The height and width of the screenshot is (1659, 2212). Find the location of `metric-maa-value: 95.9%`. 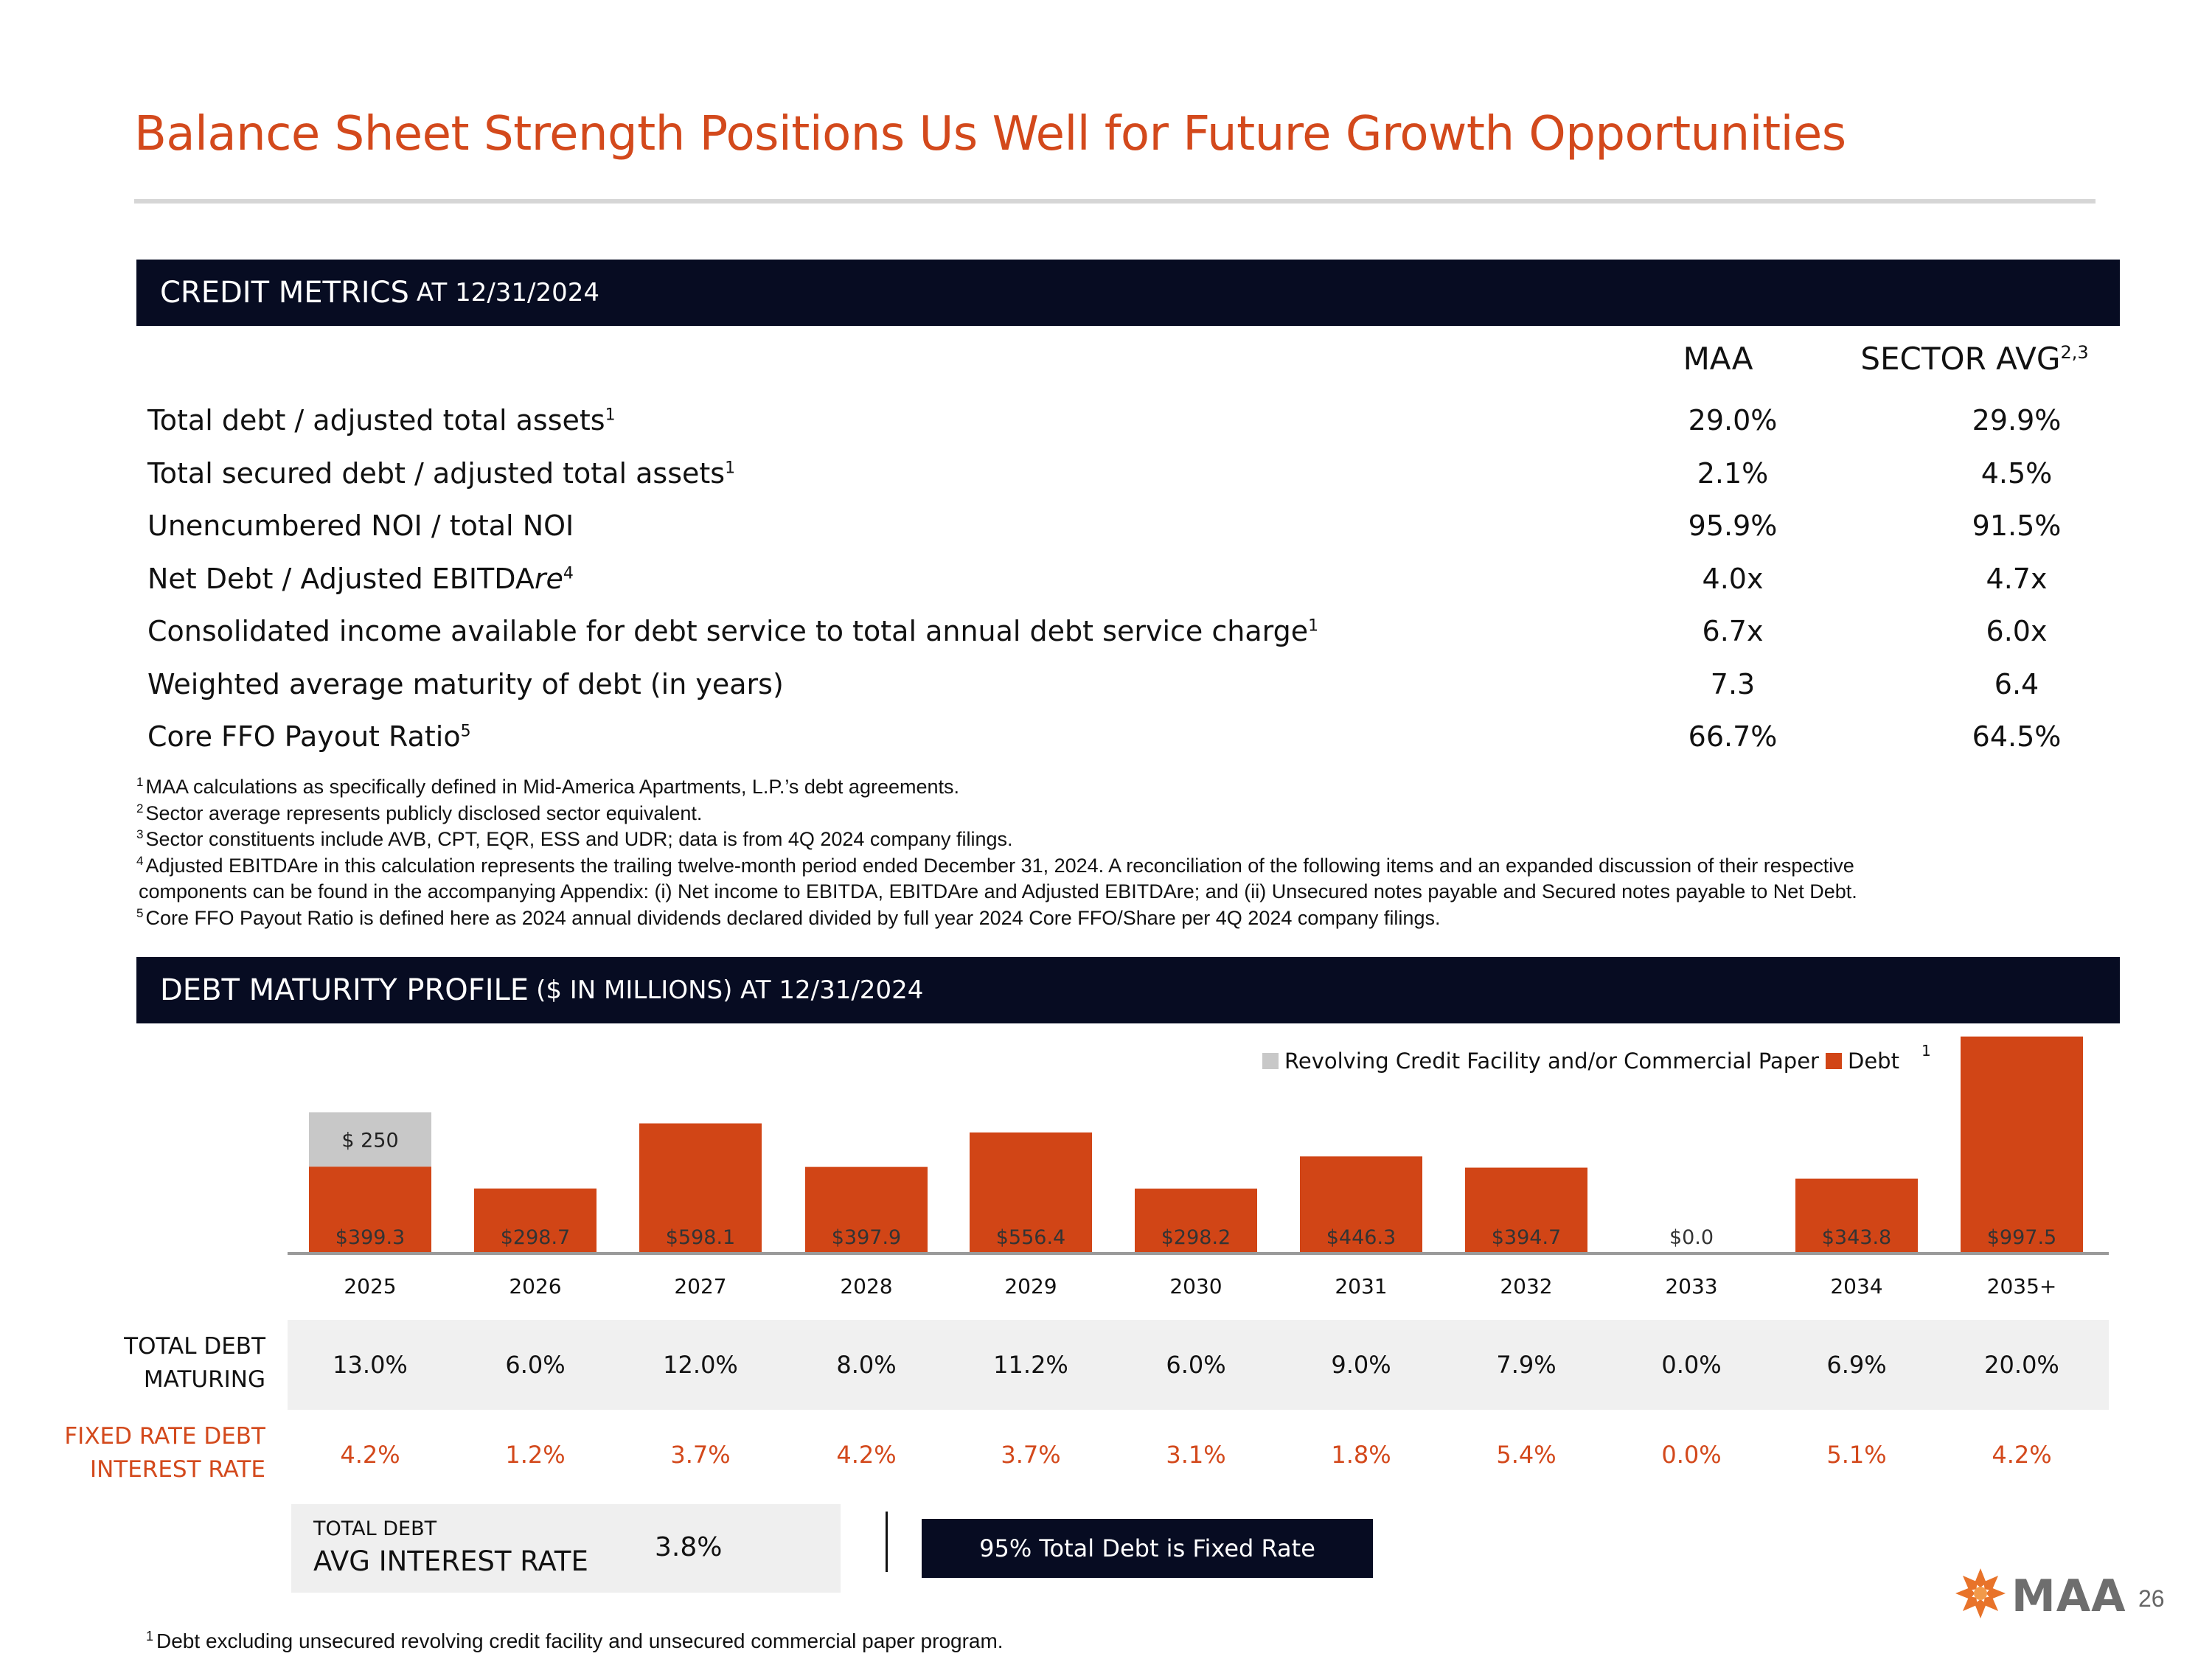

metric-maa-value: 95.9% is located at coordinates (1733, 525).